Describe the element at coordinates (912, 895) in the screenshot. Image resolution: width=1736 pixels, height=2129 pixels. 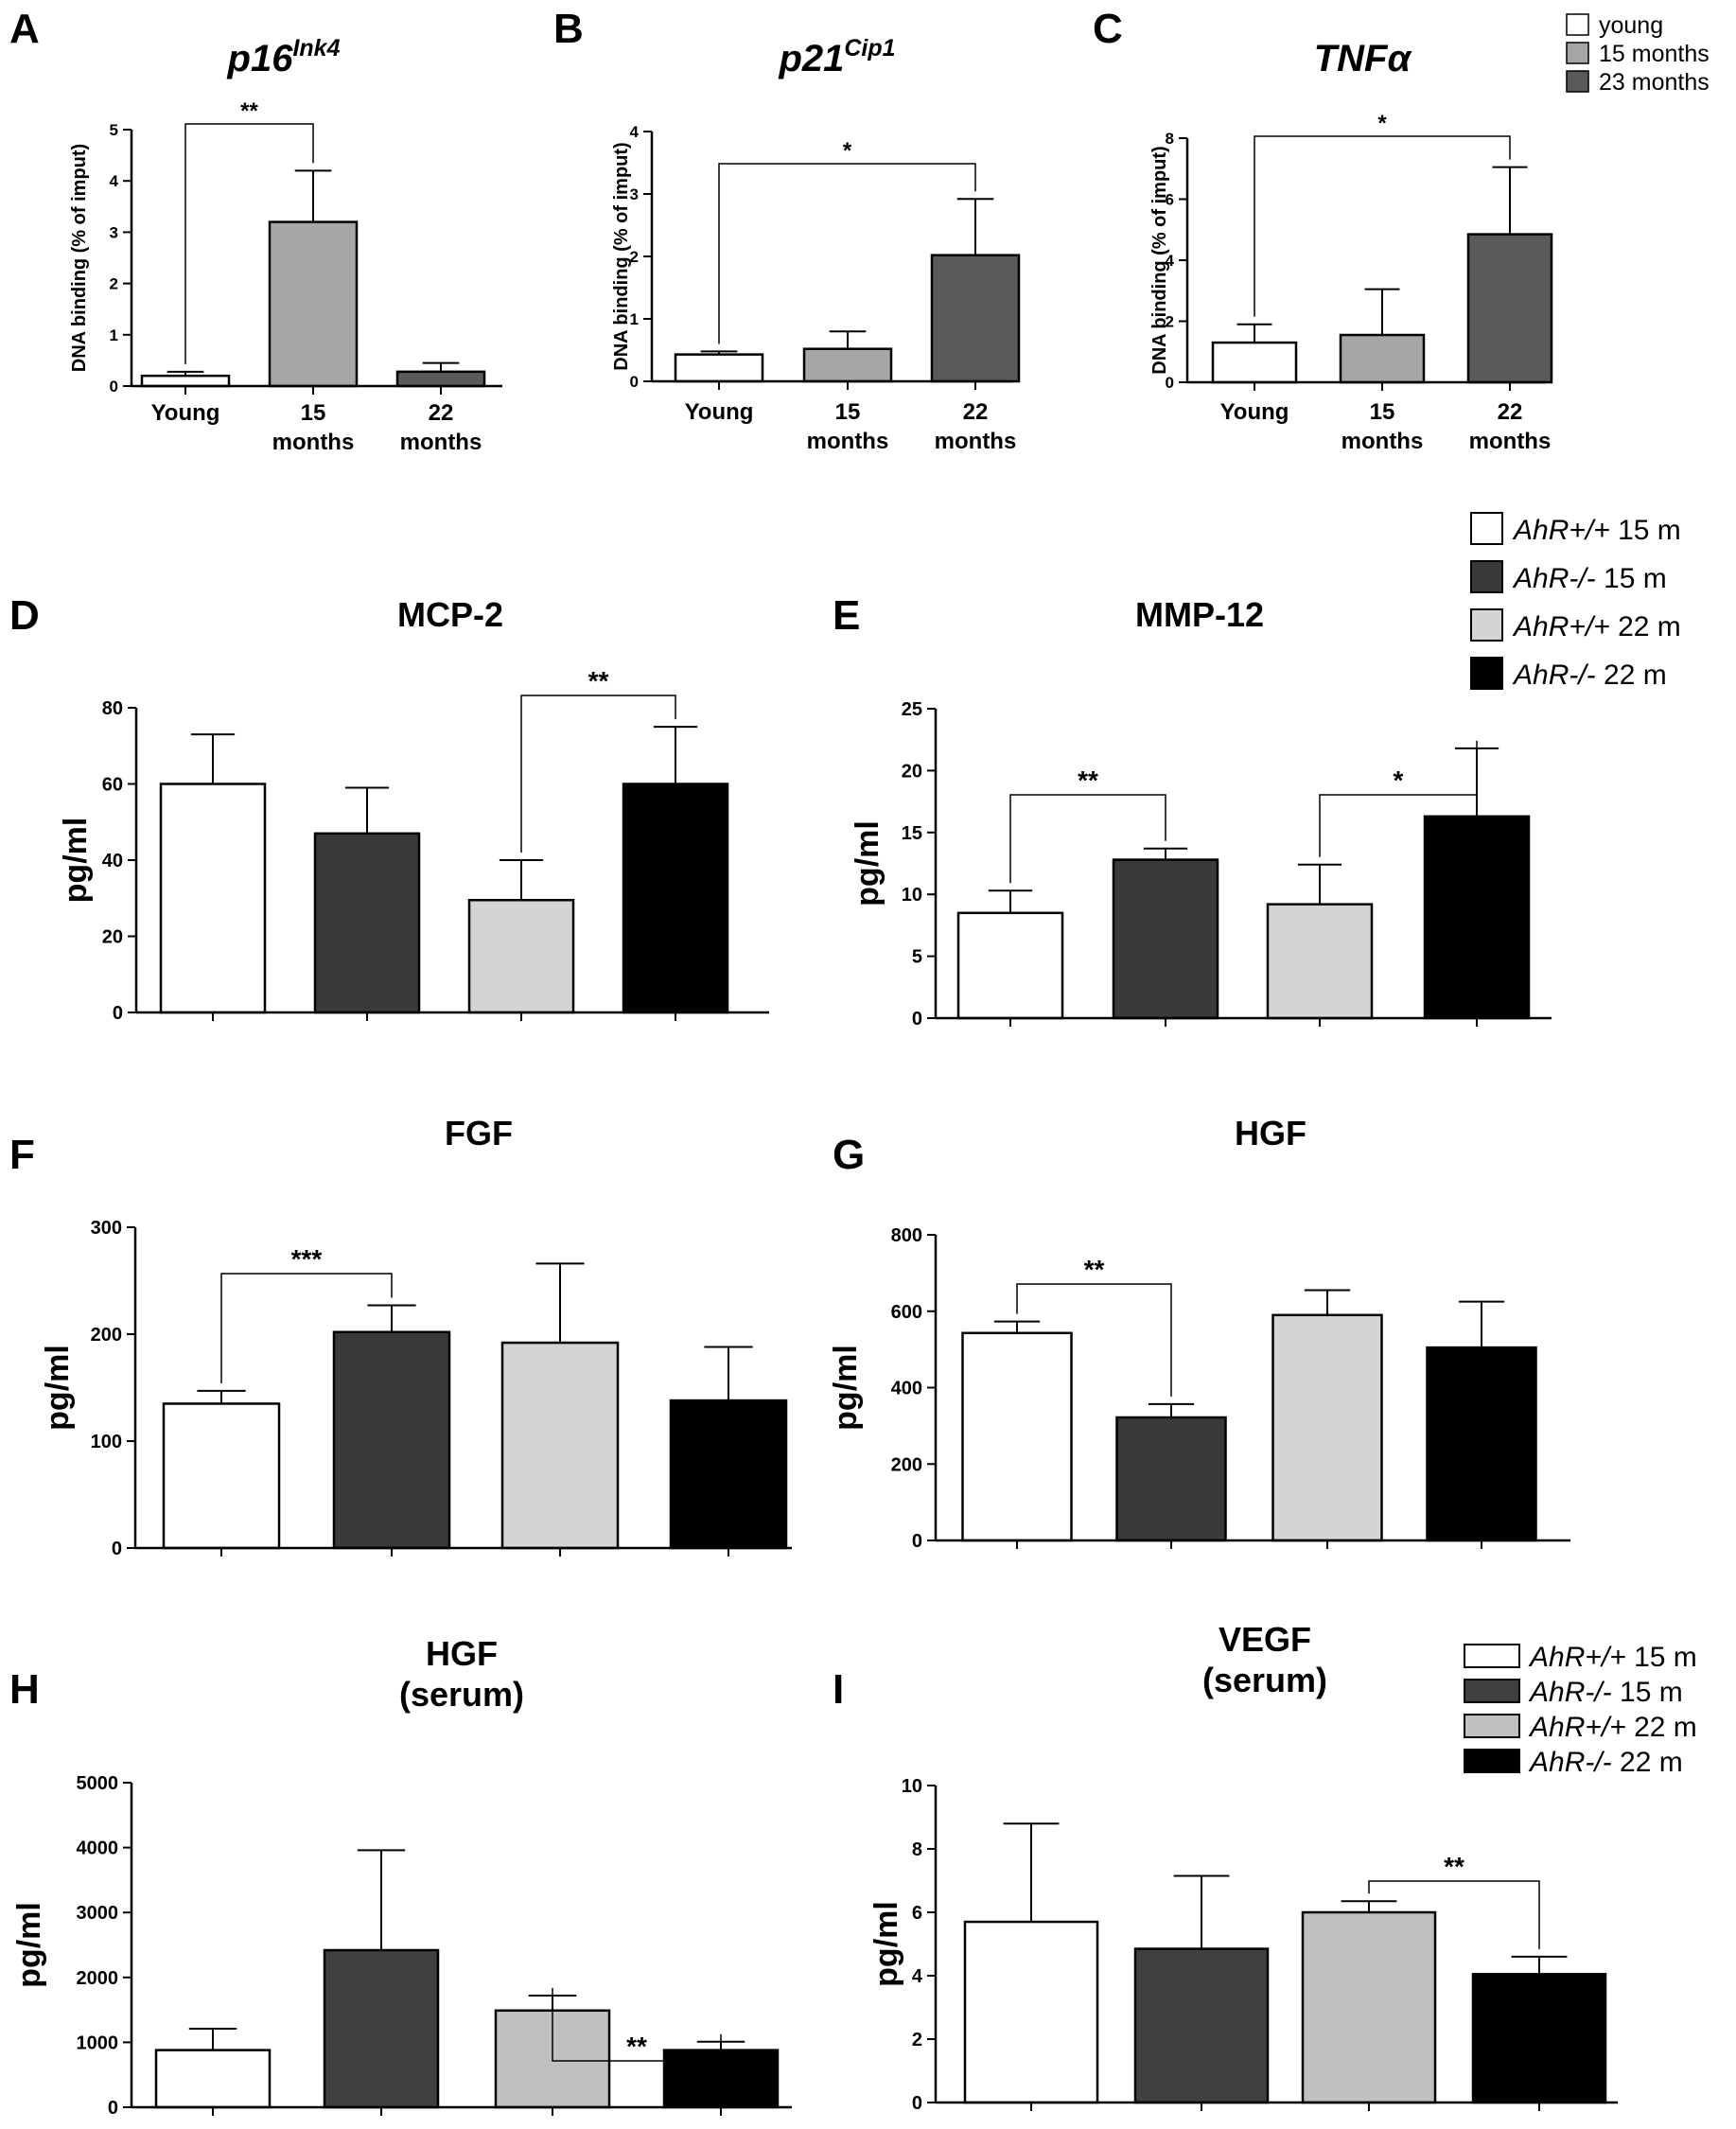
I see `chart-e-y-tick-label-2: 10` at that location.